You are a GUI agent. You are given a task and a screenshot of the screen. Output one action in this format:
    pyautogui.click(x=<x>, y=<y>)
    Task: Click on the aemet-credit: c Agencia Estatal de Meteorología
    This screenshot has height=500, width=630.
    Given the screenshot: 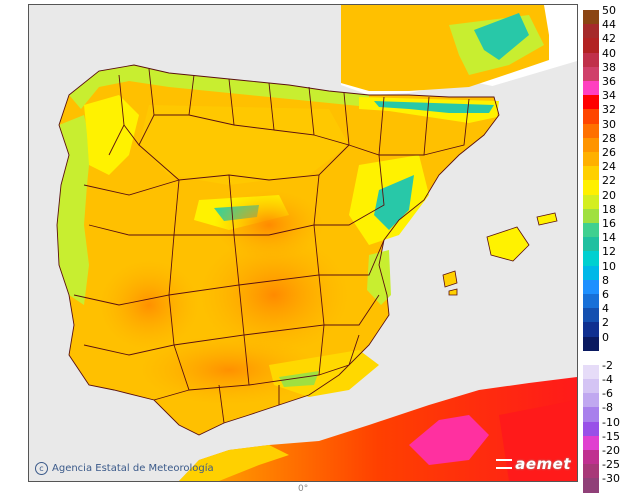 What is the action you would take?
    pyautogui.click(x=124, y=468)
    